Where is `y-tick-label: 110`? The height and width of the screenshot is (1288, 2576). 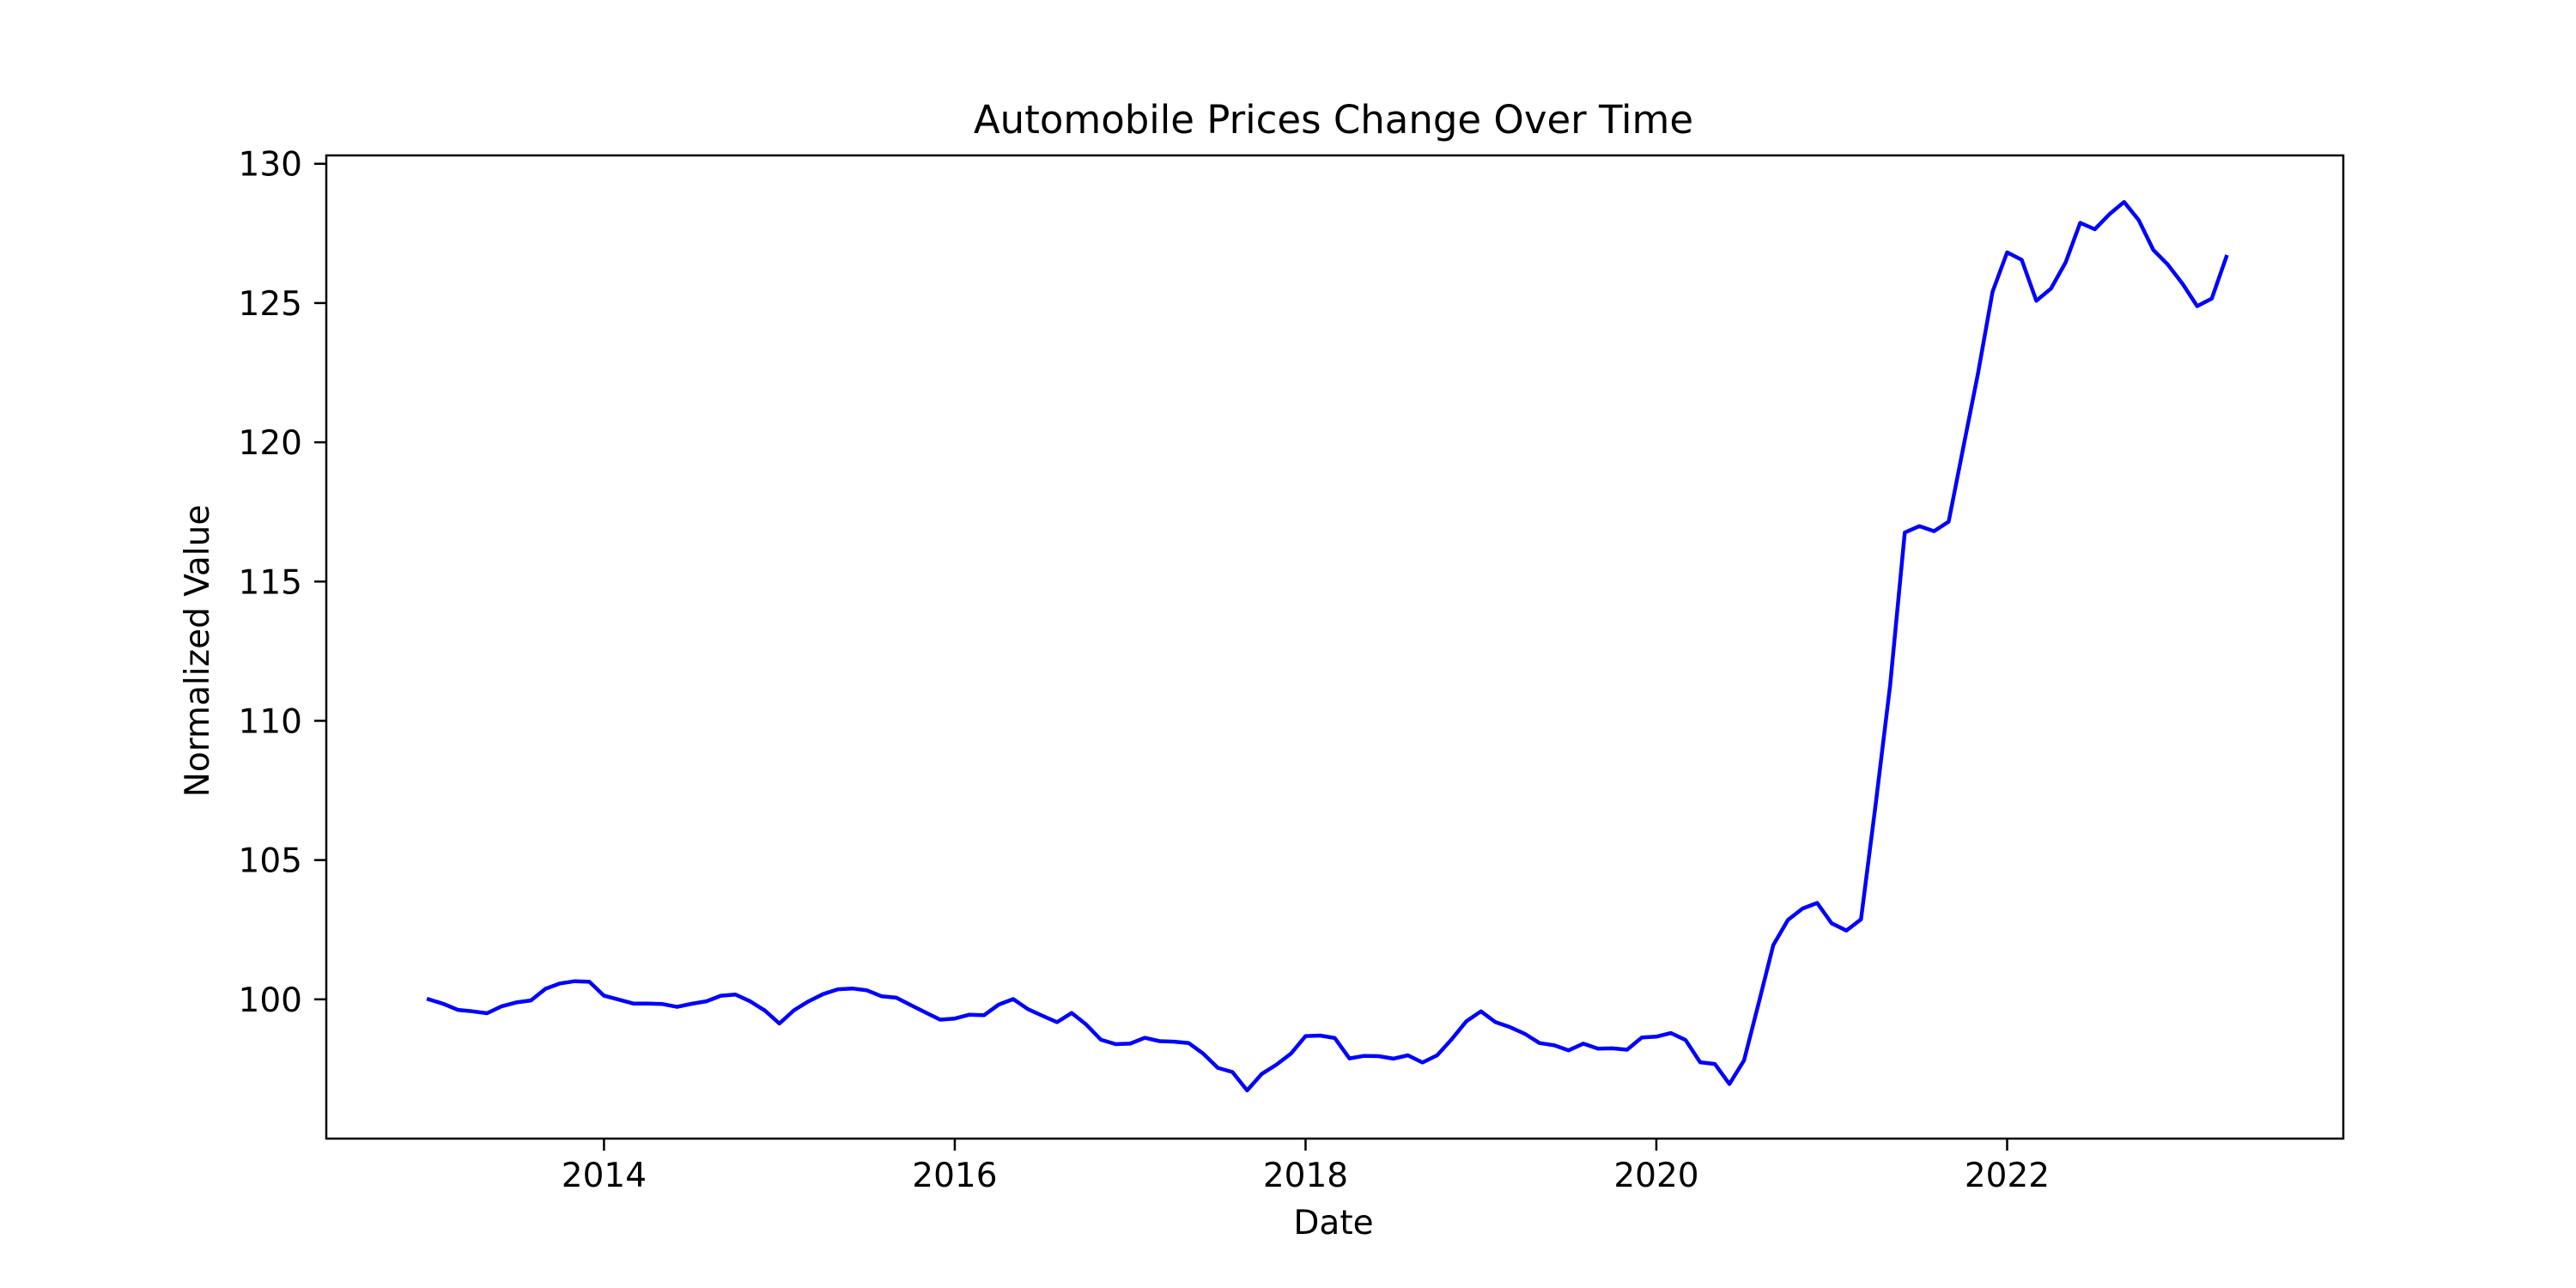 y-tick-label: 110 is located at coordinates (270, 722).